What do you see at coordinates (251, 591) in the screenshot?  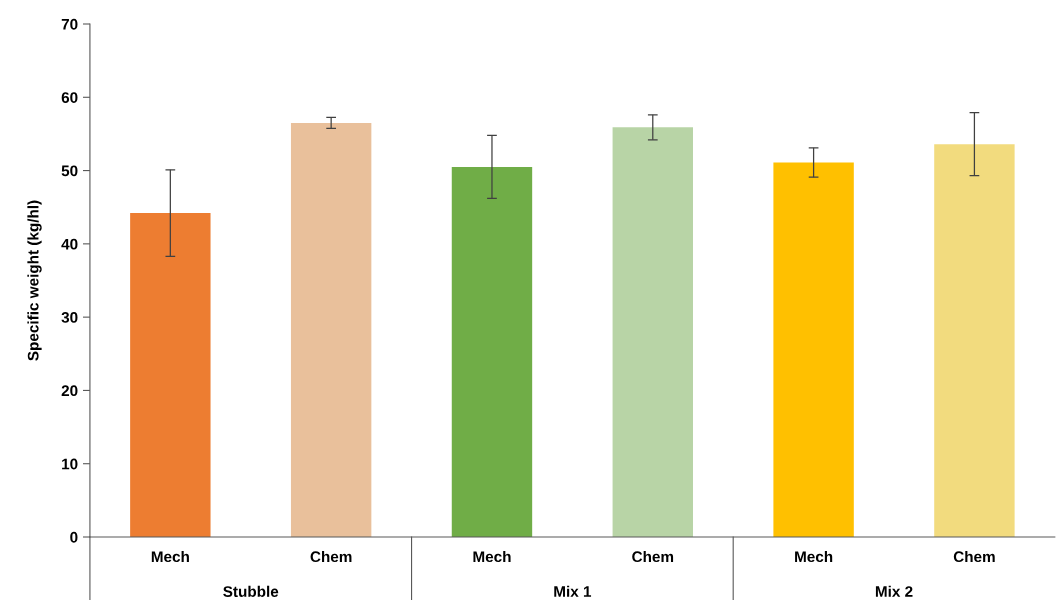 I see `text: Stubble` at bounding box center [251, 591].